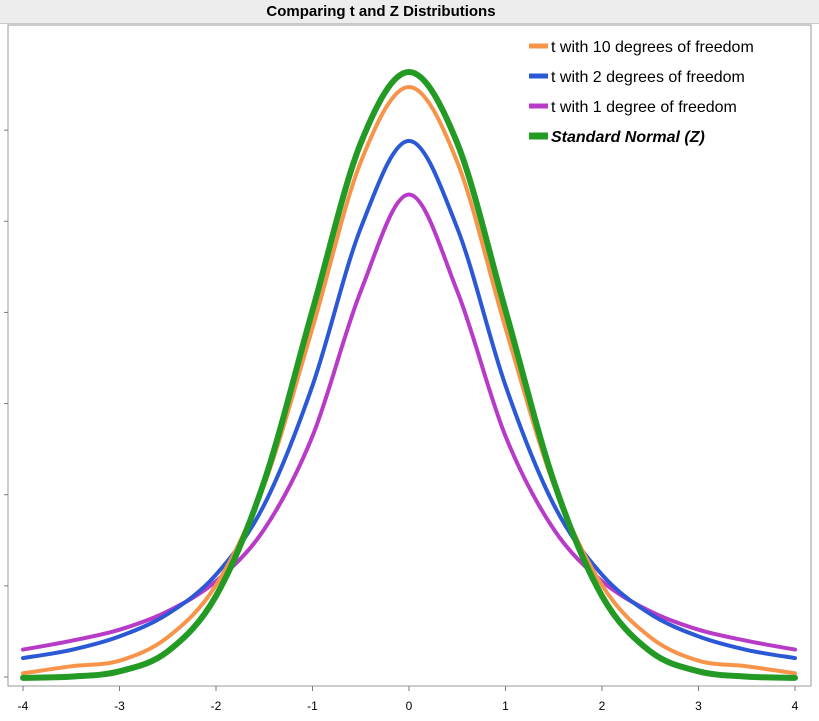  I want to click on title-bar, so click(409, 12).